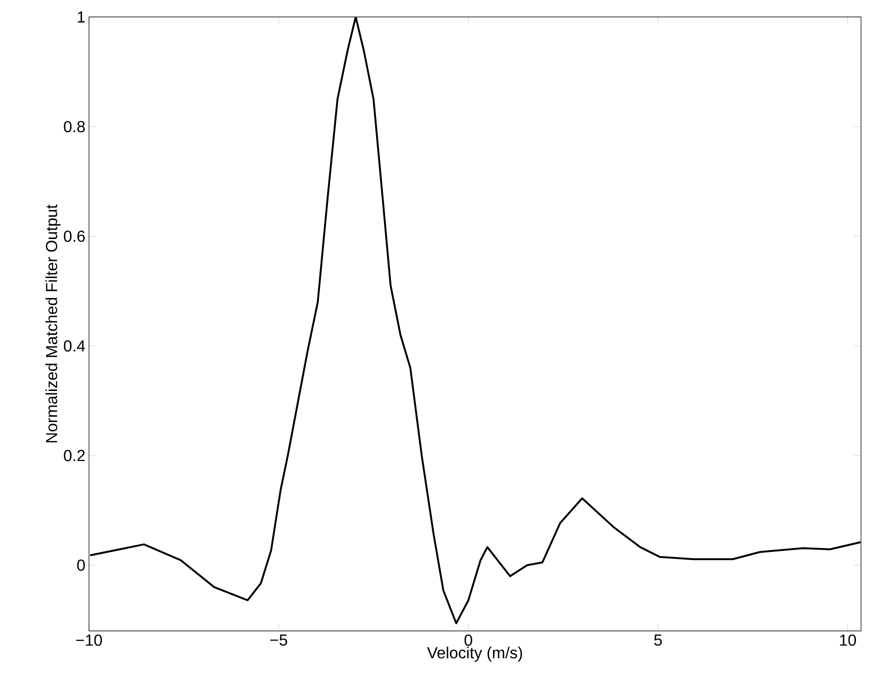 The height and width of the screenshot is (695, 869). Describe the element at coordinates (52, 323) in the screenshot. I see `y-axis-title: Normalized Matched Filter Output` at that location.